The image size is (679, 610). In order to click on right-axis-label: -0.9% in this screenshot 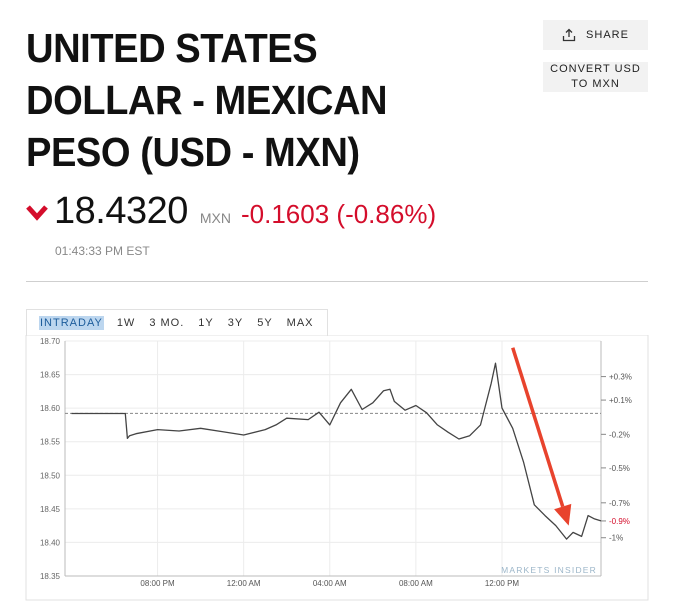, I will do `click(619, 521)`.